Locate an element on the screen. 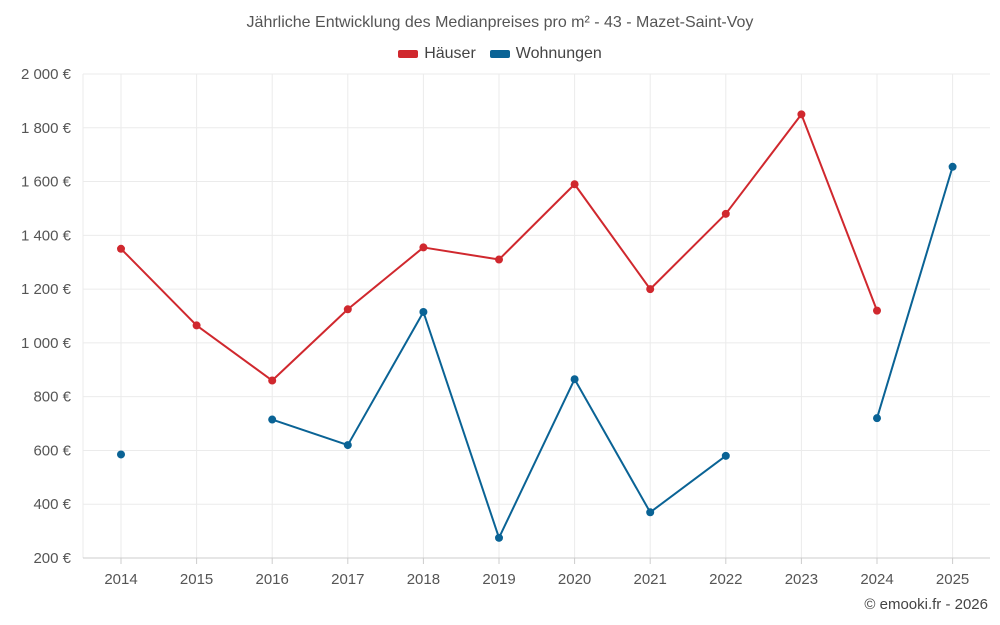  legend-item-wohnungen: Wohnungen is located at coordinates (545, 54).